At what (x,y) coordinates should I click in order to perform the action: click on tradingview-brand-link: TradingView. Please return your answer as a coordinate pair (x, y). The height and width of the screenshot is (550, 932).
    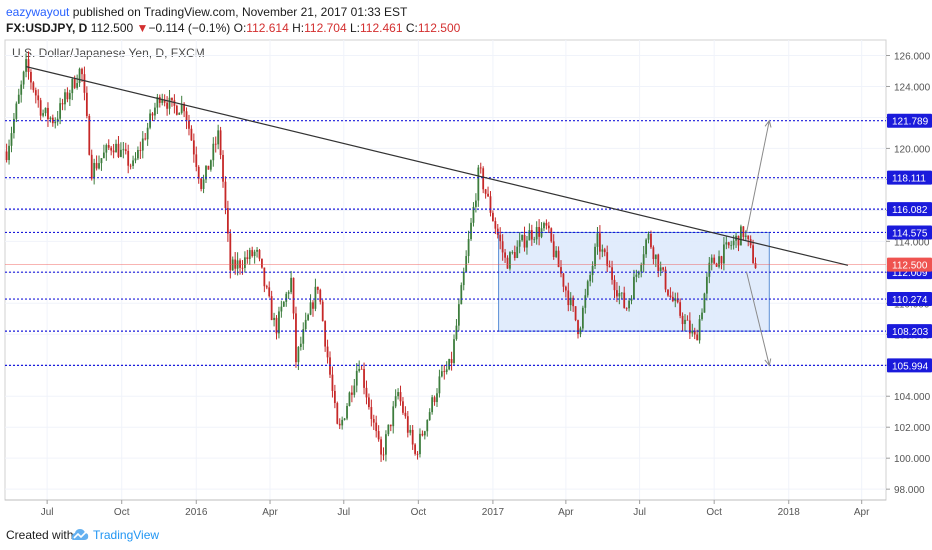
    Looking at the image, I should click on (126, 535).